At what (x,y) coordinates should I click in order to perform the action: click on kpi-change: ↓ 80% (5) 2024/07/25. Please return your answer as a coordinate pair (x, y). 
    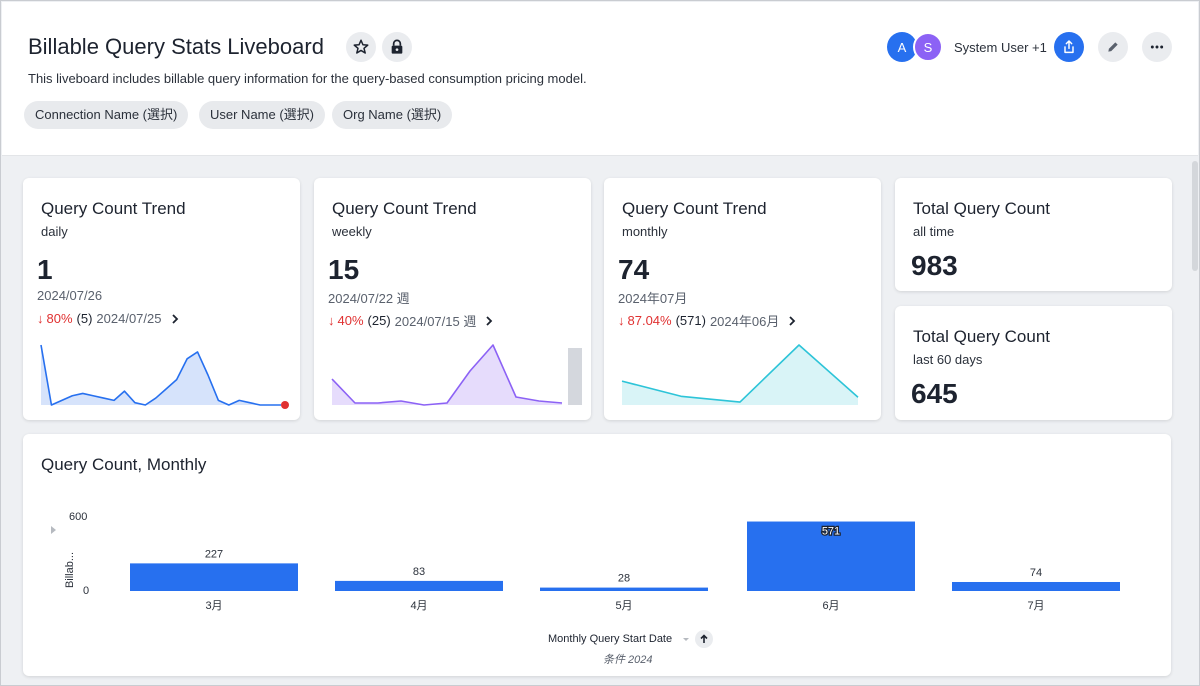
    Looking at the image, I should click on (108, 318).